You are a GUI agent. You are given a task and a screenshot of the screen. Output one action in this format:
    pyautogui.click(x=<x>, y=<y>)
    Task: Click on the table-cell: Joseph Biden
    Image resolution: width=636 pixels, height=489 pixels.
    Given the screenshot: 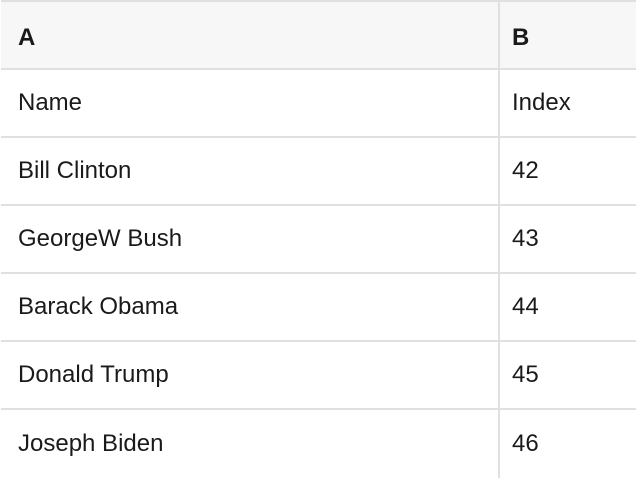 What is the action you would take?
    pyautogui.click(x=249, y=444)
    